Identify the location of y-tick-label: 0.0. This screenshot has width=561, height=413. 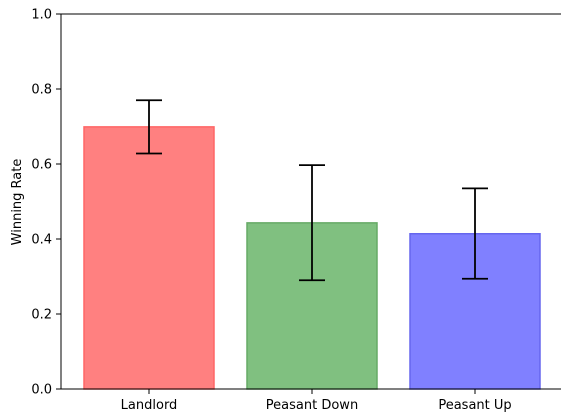
(41, 390).